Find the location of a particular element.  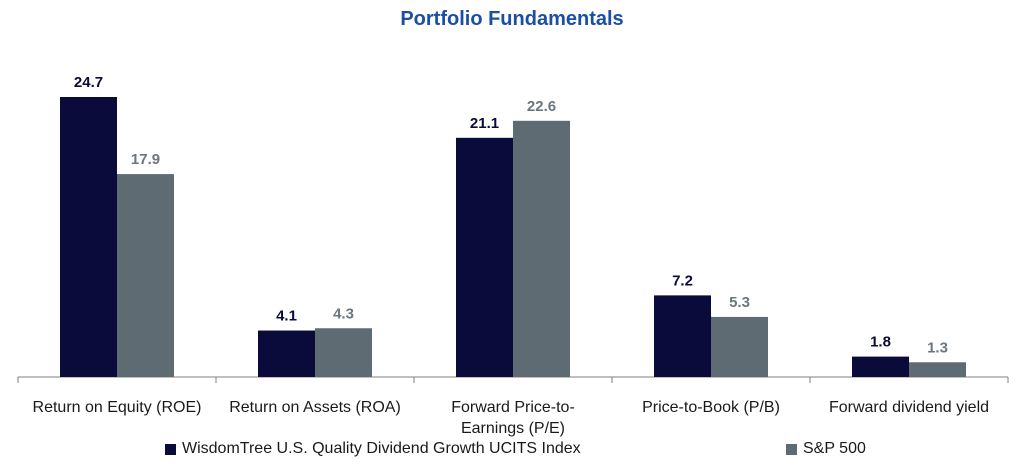

data-label-series-2-cat-5: 1.3 is located at coordinates (937, 347).